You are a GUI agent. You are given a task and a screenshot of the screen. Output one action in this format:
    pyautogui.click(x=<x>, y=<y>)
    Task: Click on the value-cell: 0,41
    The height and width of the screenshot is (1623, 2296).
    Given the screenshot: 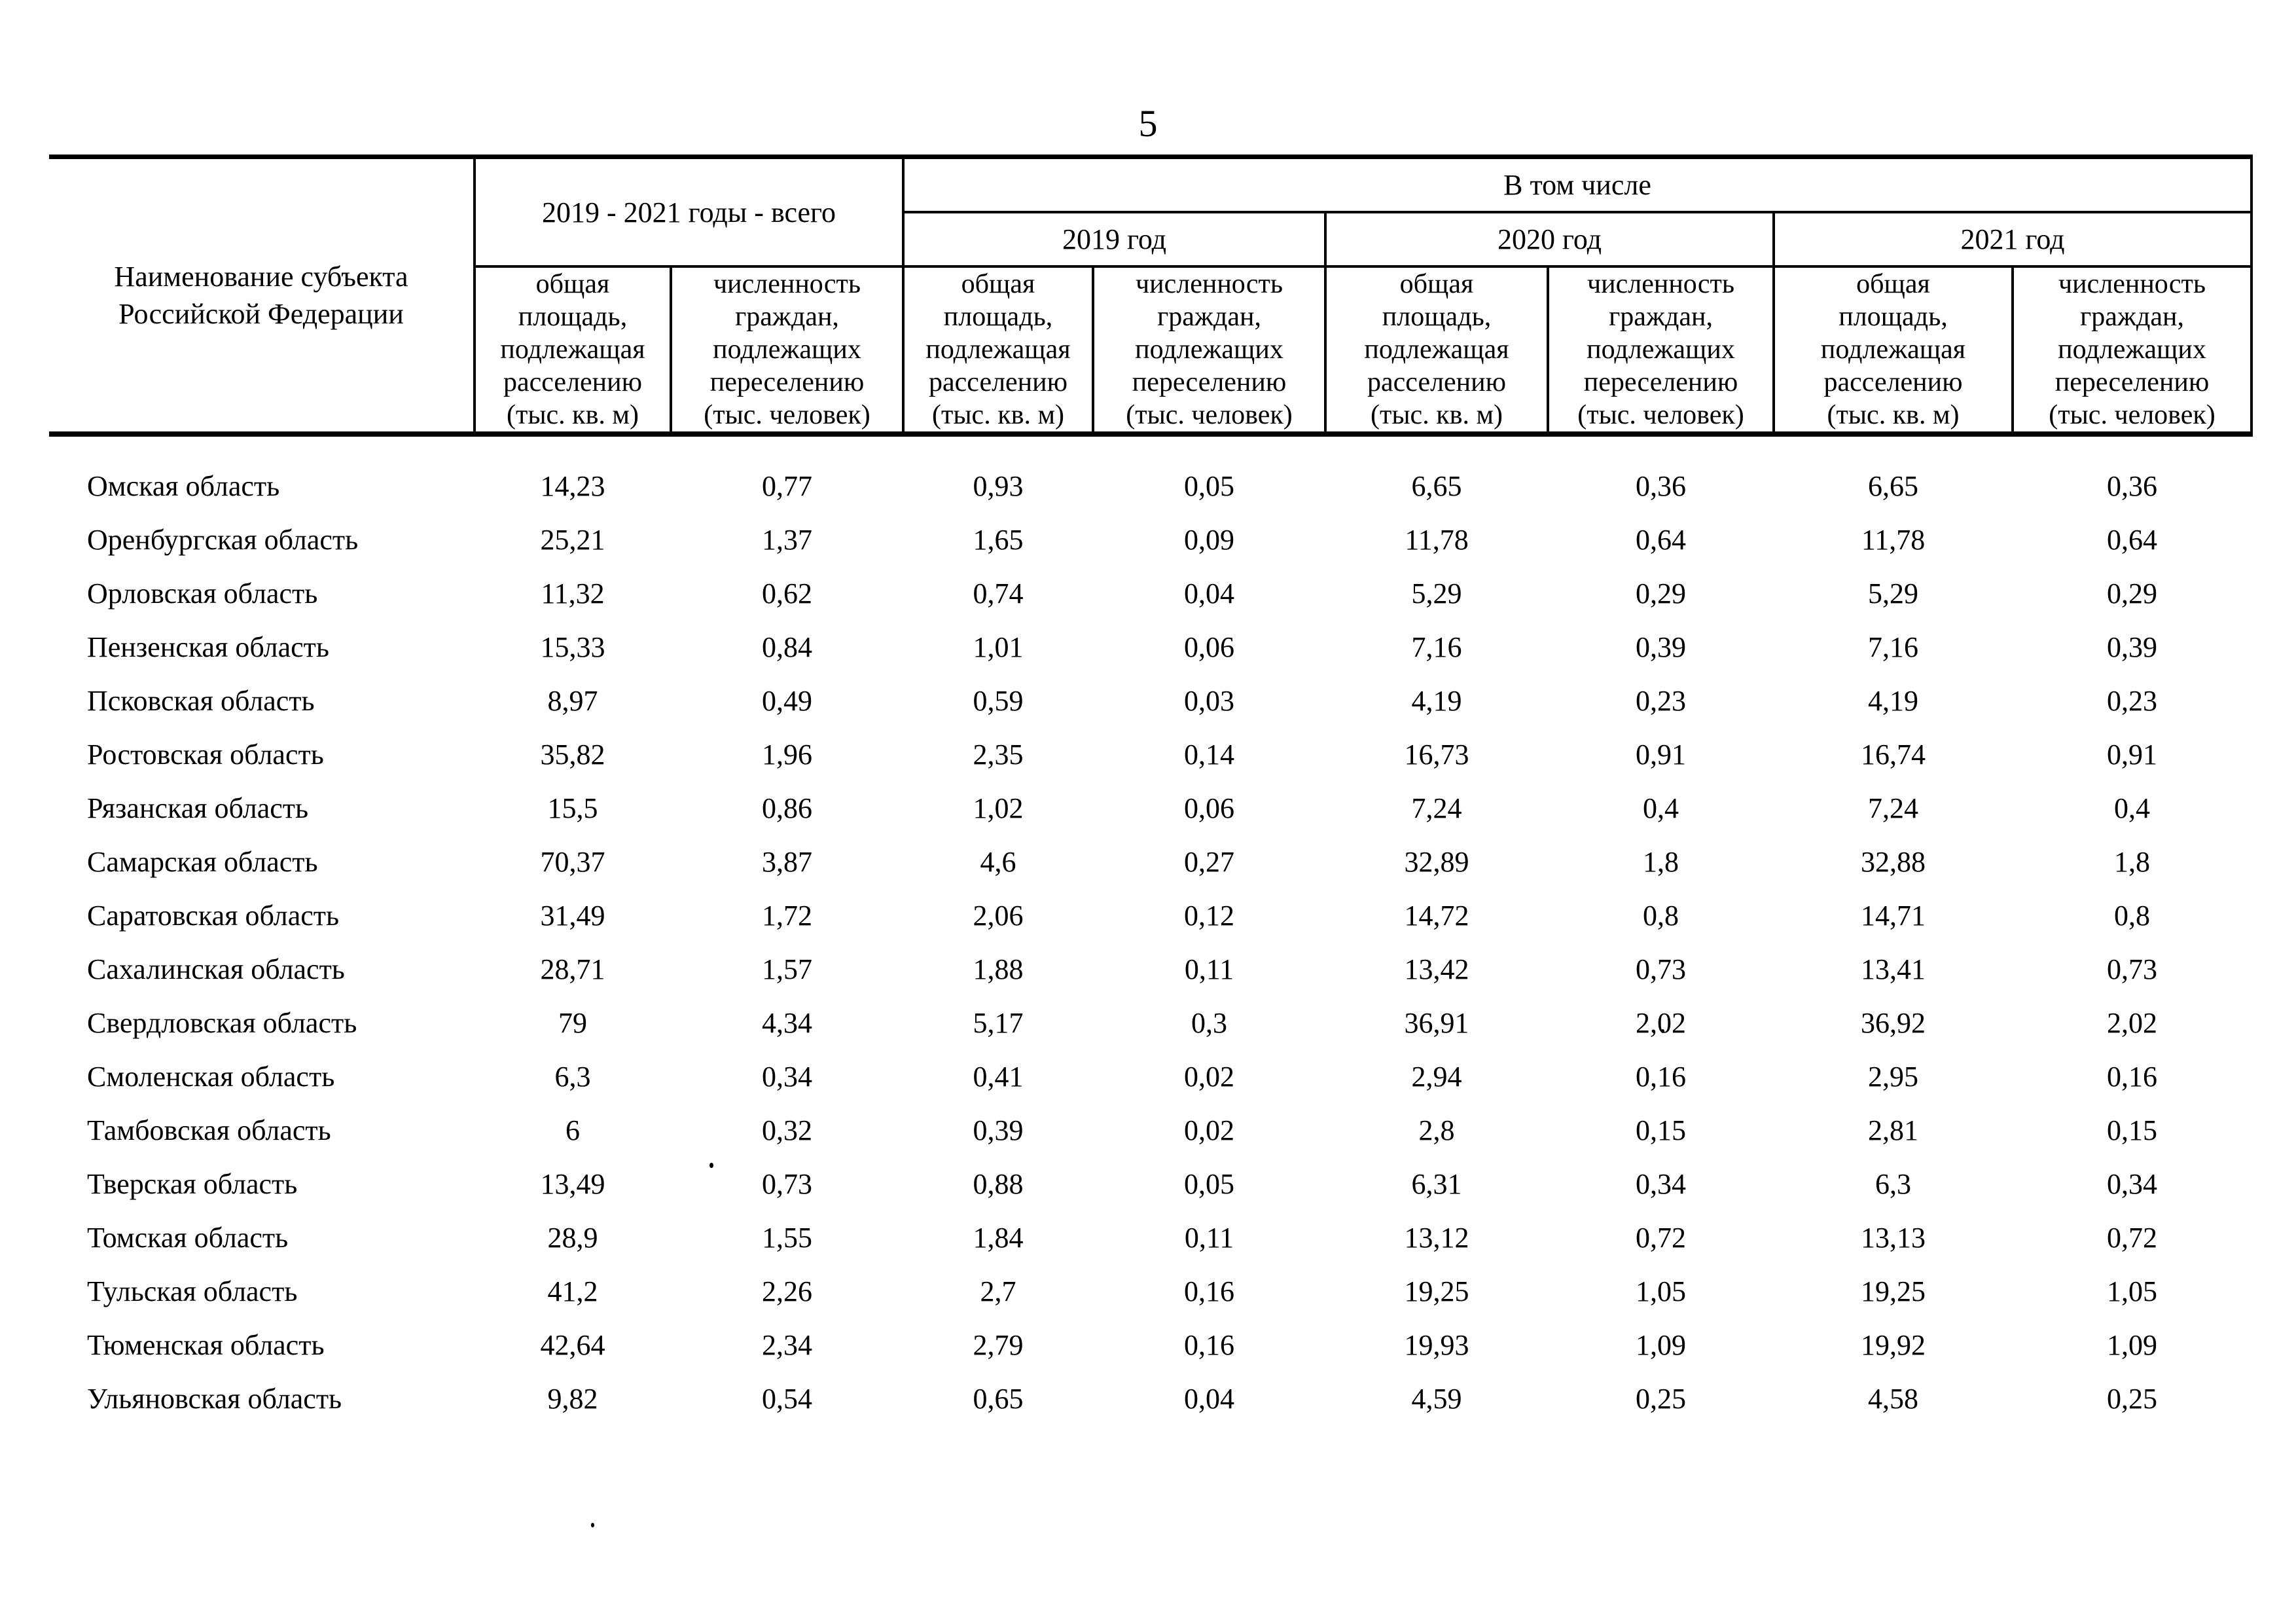 What is the action you would take?
    pyautogui.click(x=998, y=1076)
    